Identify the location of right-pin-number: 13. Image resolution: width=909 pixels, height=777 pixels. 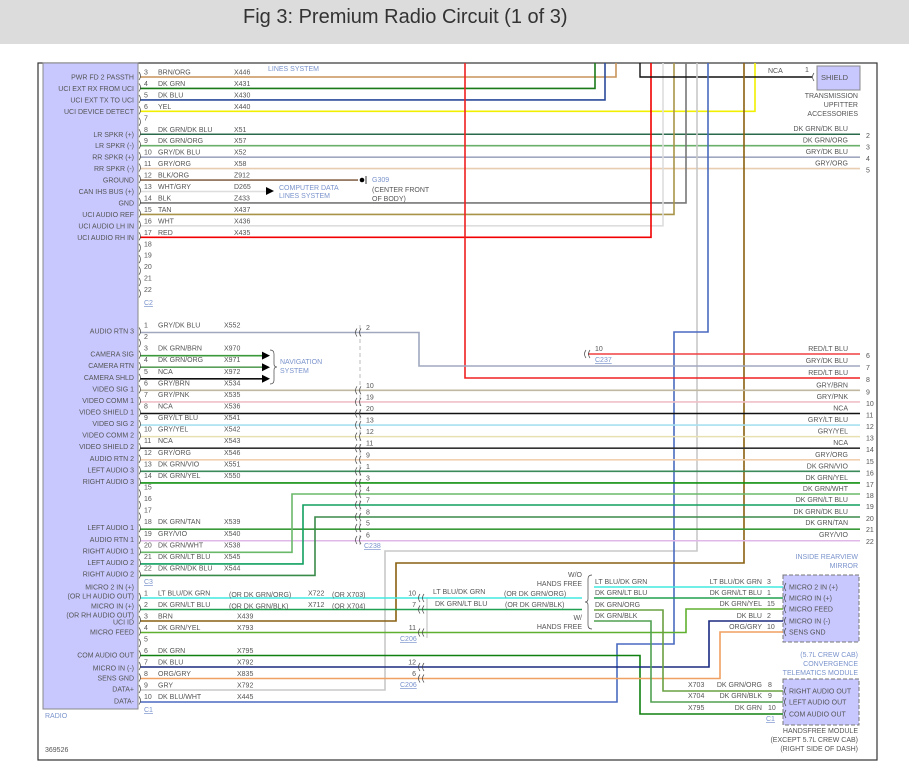
(870, 439).